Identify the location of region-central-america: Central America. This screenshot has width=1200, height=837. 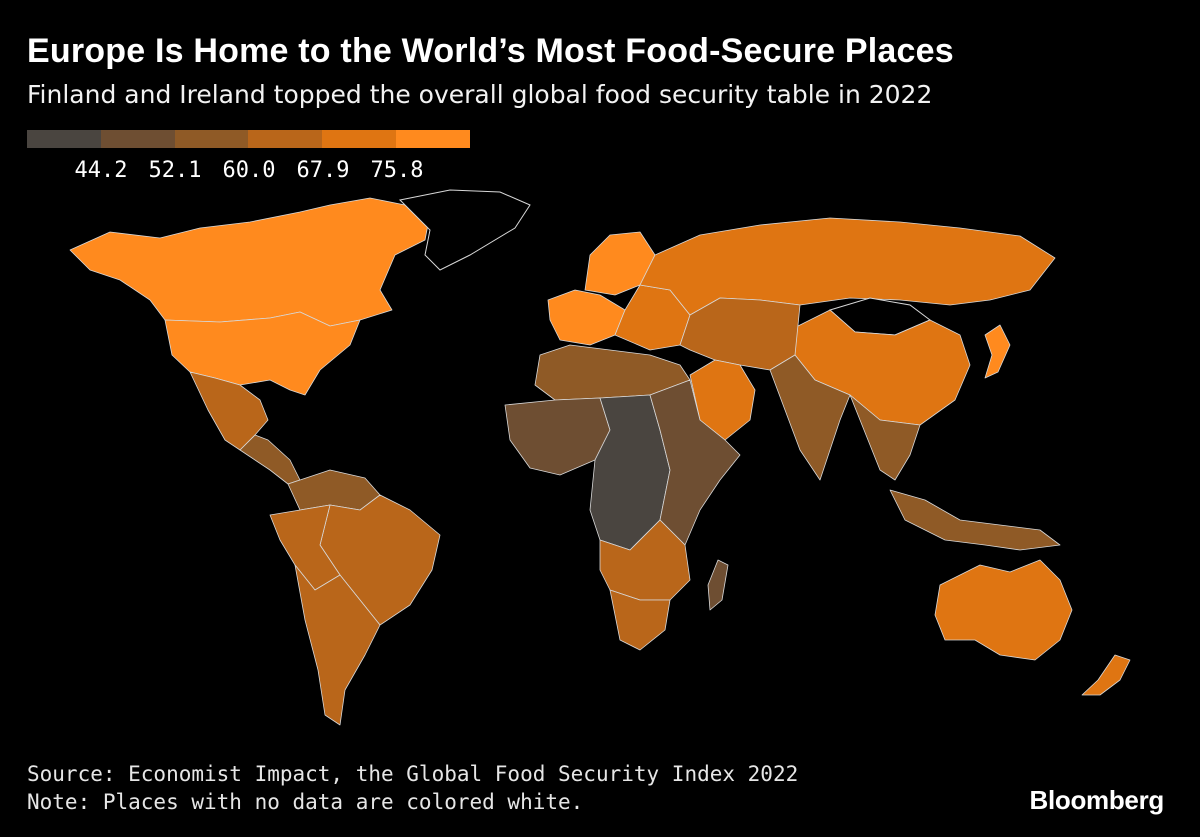
(270, 459).